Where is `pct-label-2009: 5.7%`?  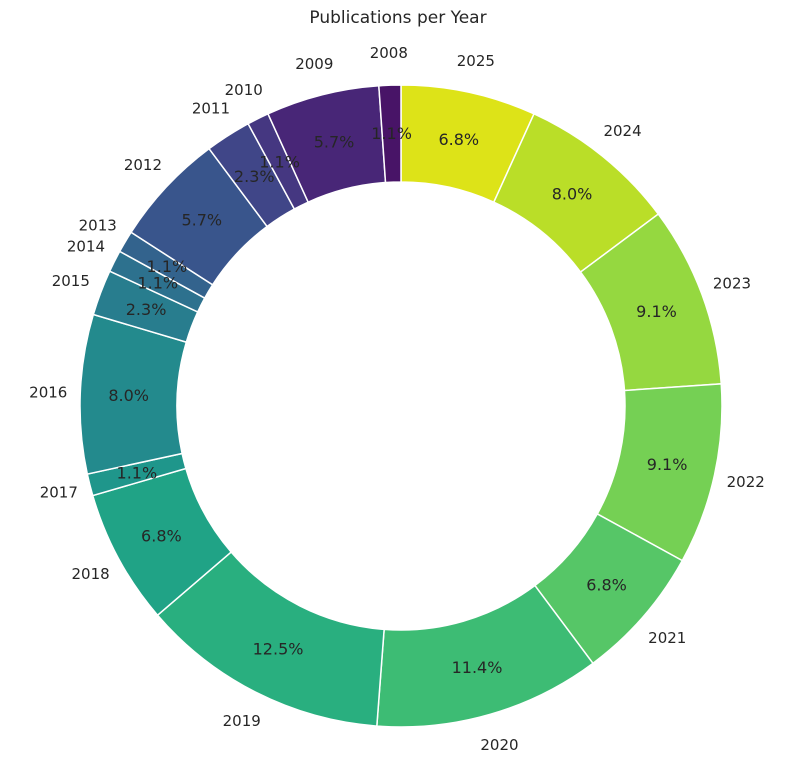 pct-label-2009: 5.7% is located at coordinates (334, 141).